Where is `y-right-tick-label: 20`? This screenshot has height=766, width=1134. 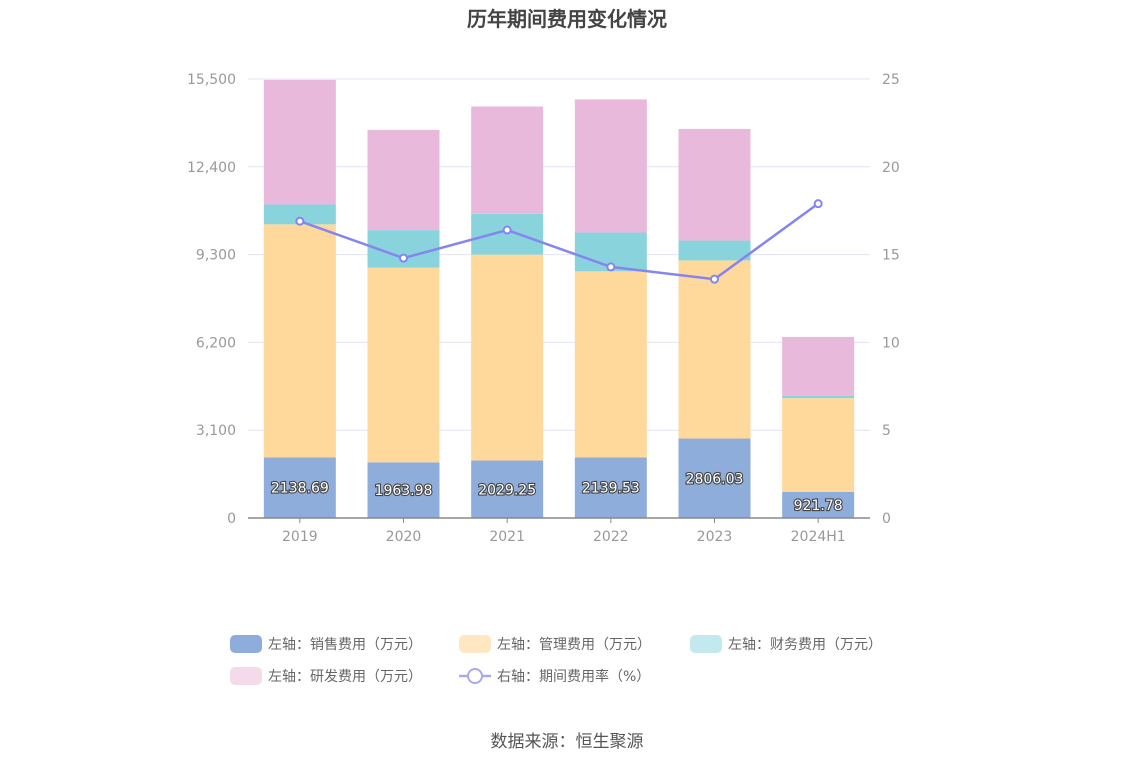
y-right-tick-label: 20 is located at coordinates (891, 168).